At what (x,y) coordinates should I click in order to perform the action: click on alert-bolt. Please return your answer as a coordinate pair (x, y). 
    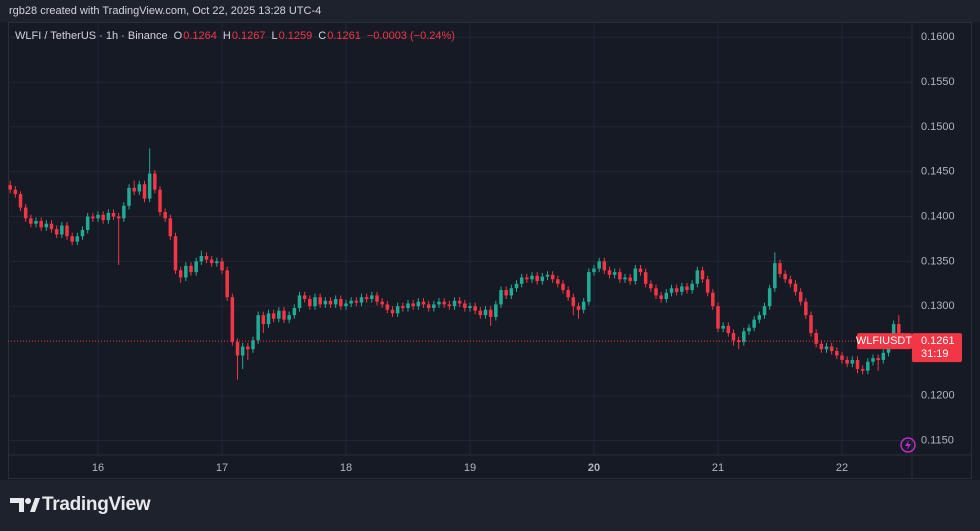
    Looking at the image, I should click on (908, 445).